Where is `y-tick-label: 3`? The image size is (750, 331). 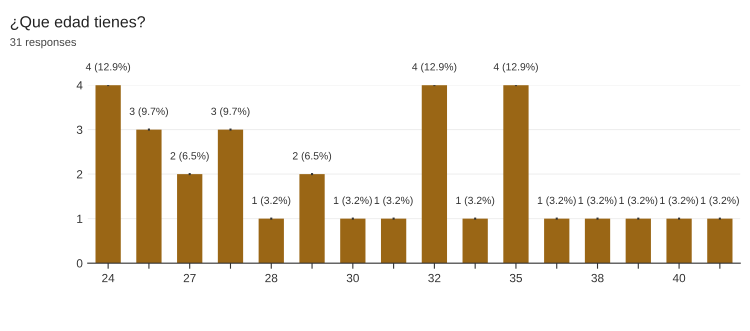 y-tick-label: 3 is located at coordinates (79, 130).